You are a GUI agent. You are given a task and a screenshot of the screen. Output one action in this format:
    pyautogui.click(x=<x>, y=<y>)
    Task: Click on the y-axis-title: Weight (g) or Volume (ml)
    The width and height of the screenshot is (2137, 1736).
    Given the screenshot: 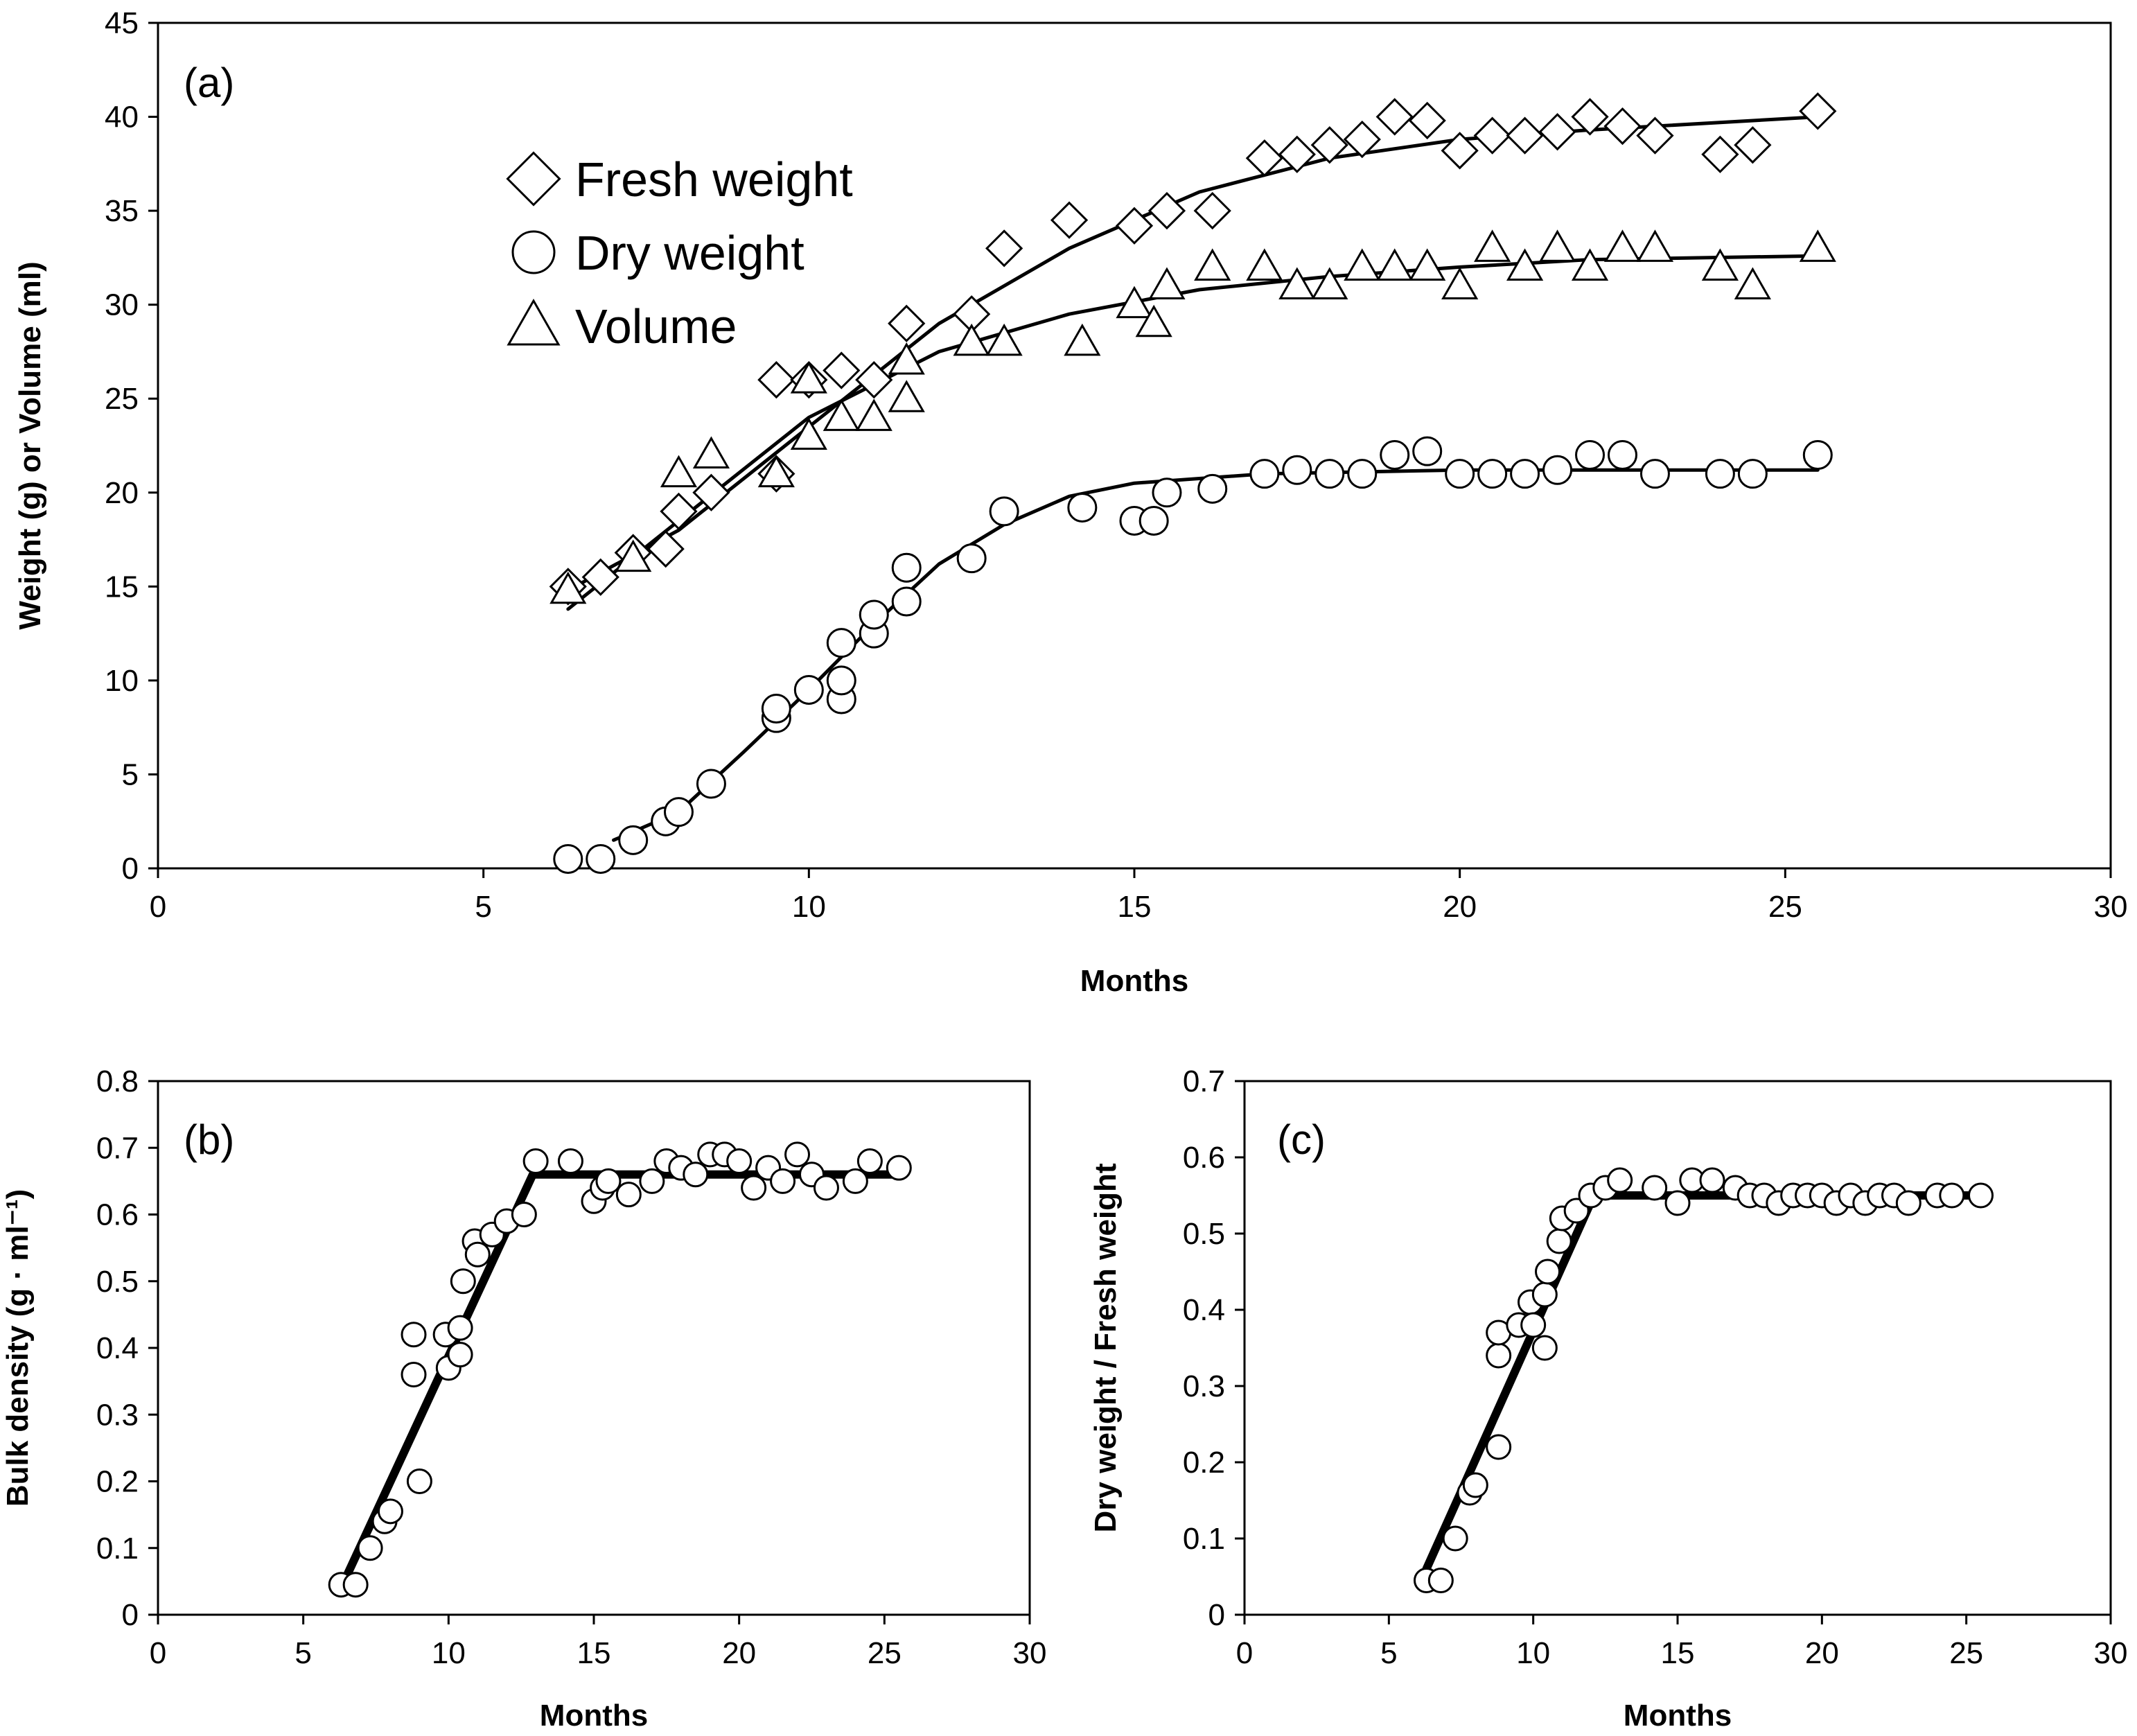 What is the action you would take?
    pyautogui.click(x=30, y=445)
    